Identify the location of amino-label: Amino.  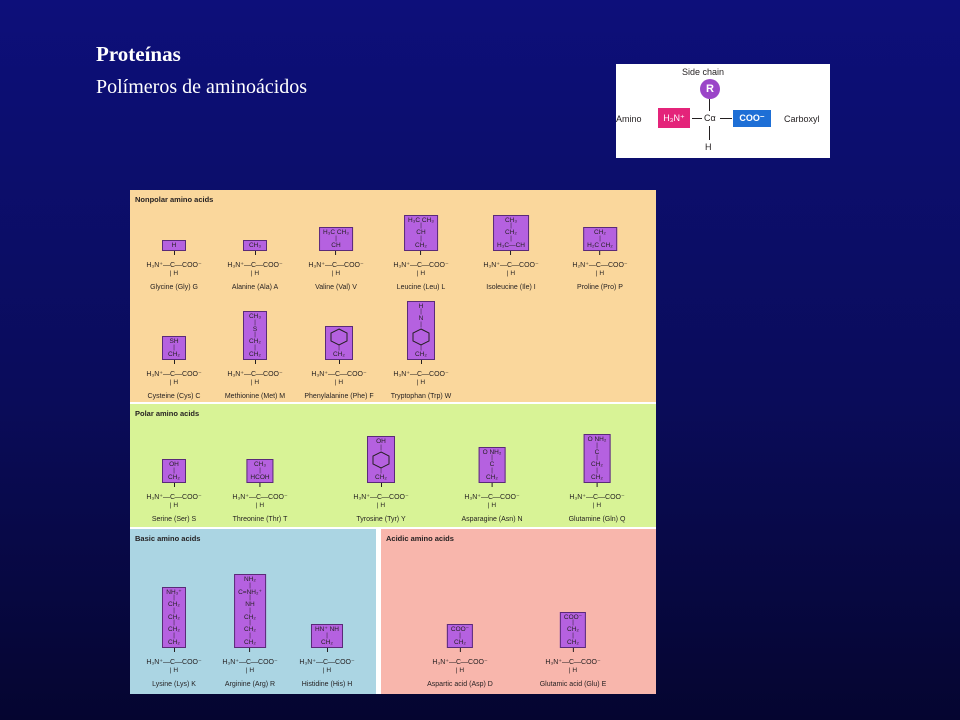
(629, 119).